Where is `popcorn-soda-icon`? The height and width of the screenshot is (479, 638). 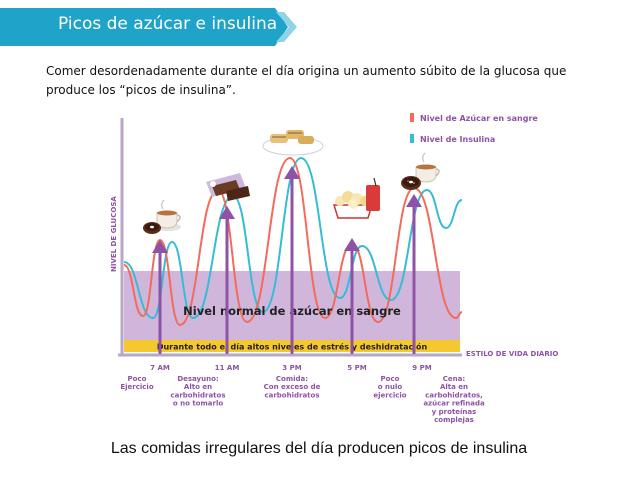
popcorn-soda-icon is located at coordinates (356, 198).